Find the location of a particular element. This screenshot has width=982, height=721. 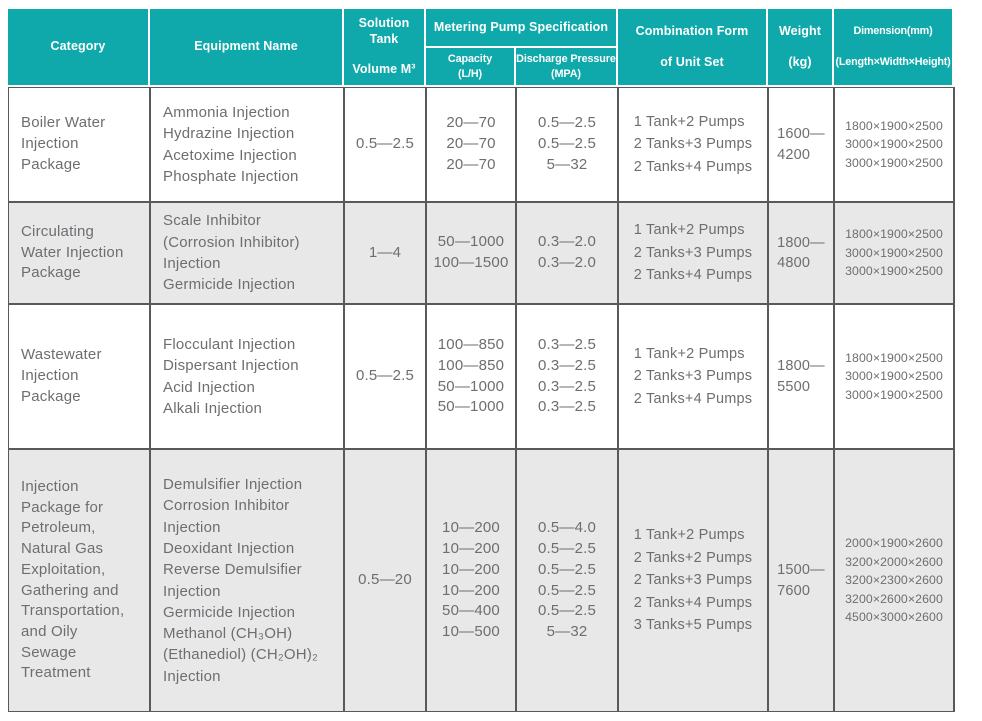

cell-tank-volume-row3: 0.5—2.5 is located at coordinates (385, 376).